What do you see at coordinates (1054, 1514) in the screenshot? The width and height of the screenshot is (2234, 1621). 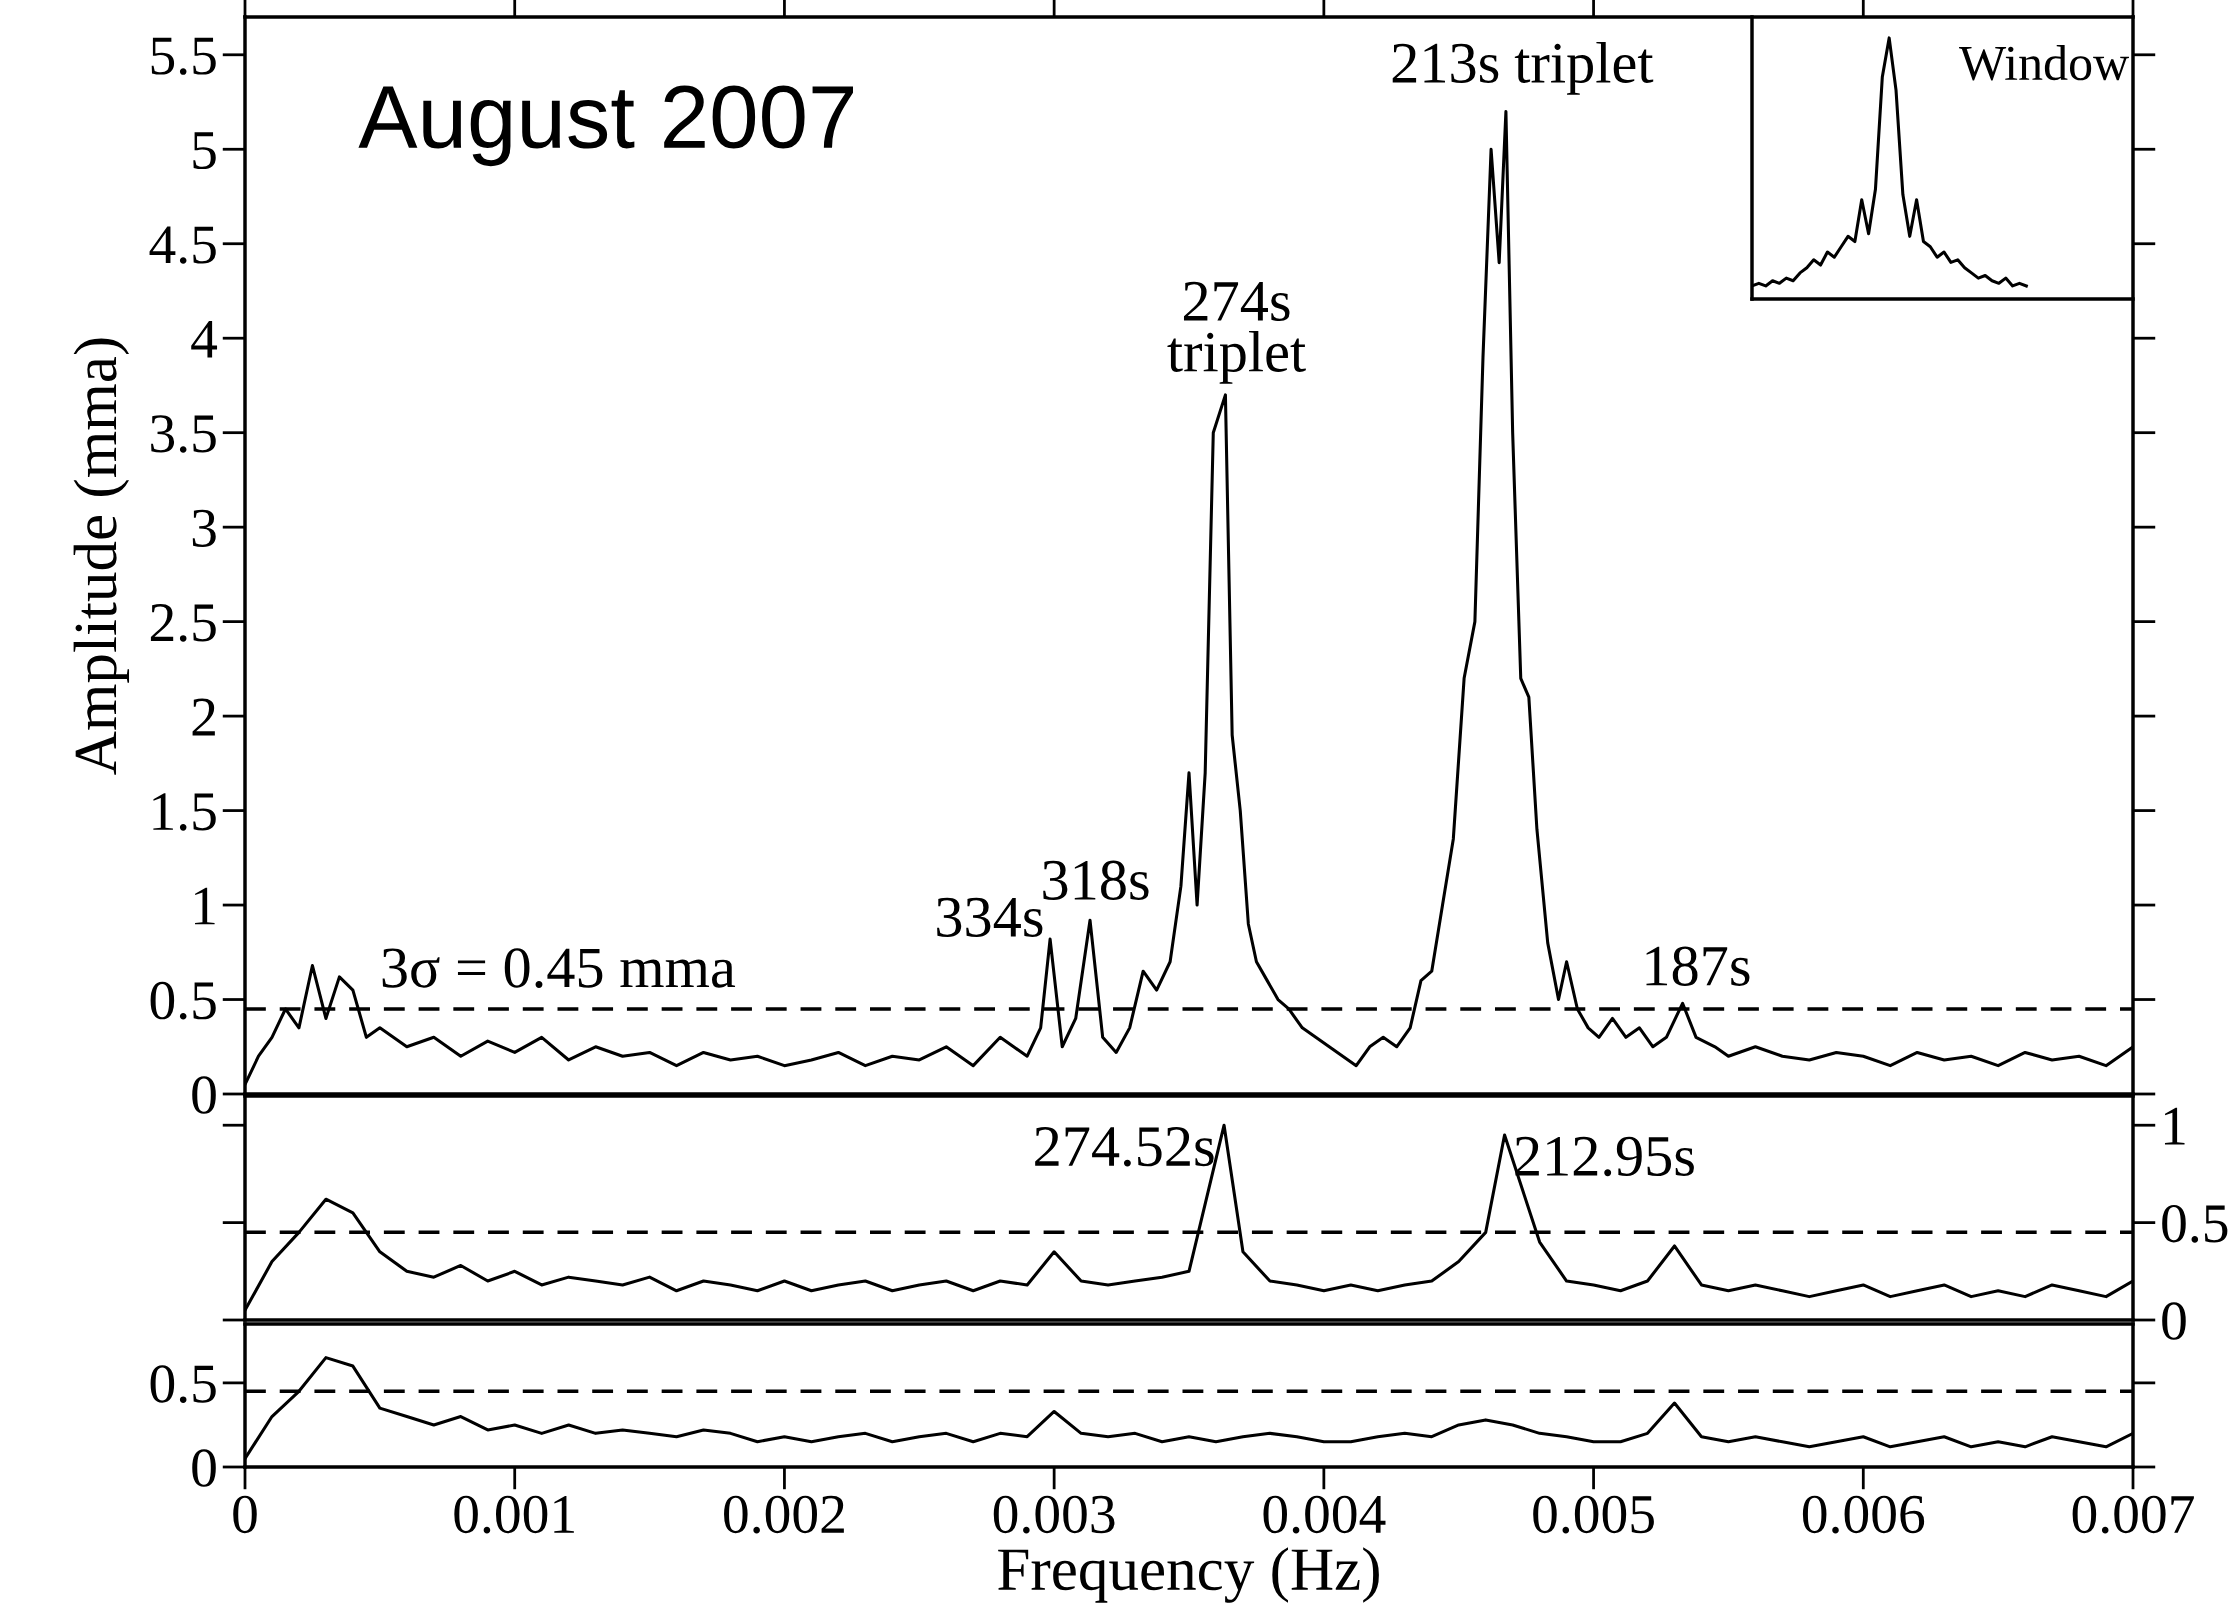 I see `x-tick-label: 0.003` at bounding box center [1054, 1514].